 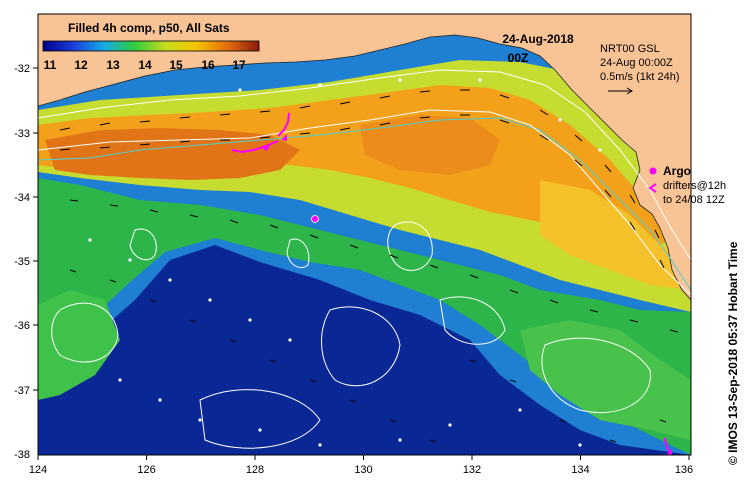 What do you see at coordinates (79, 345) in the screenshot?
I see `green-patch-sw` at bounding box center [79, 345].